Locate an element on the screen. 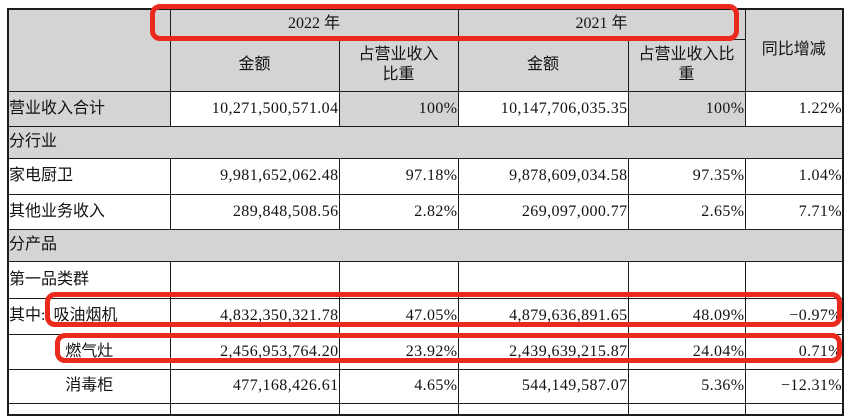  cell-total-share-2022: 100% is located at coordinates (398, 108).